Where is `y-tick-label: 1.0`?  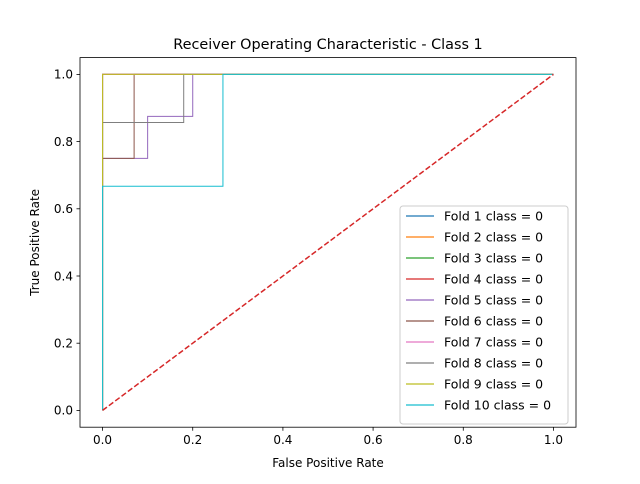 y-tick-label: 1.0 is located at coordinates (63, 75).